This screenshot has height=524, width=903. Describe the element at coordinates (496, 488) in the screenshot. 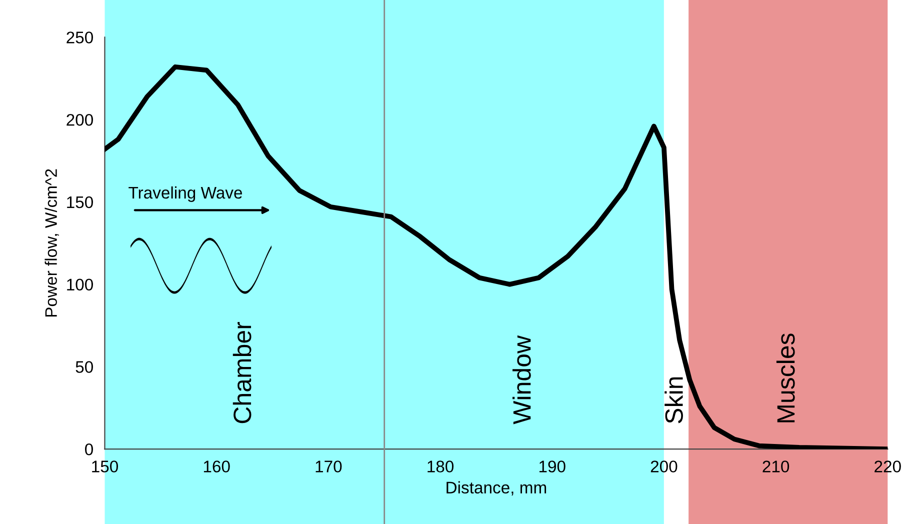

I see `x-axis-title: Distance, mm` at that location.